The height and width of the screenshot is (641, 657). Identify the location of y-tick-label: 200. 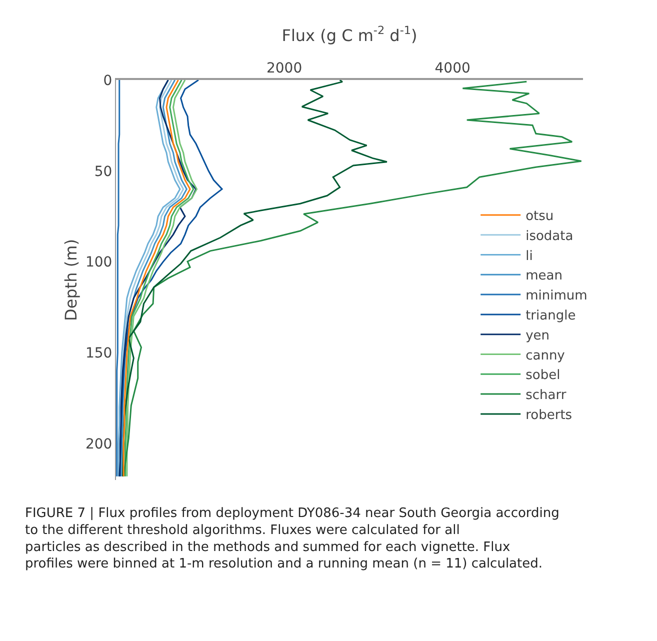
(98, 444).